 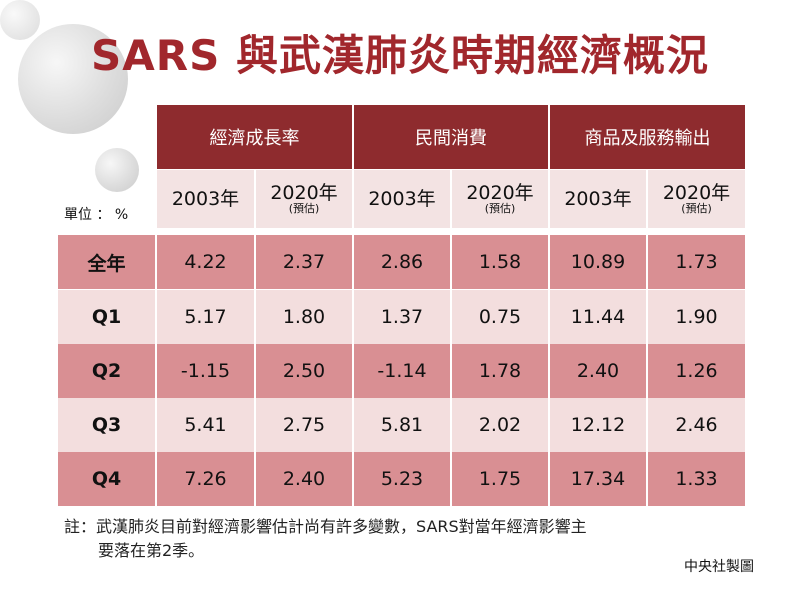 What do you see at coordinates (598, 479) in the screenshot?
I see `table-cell: 17.34` at bounding box center [598, 479].